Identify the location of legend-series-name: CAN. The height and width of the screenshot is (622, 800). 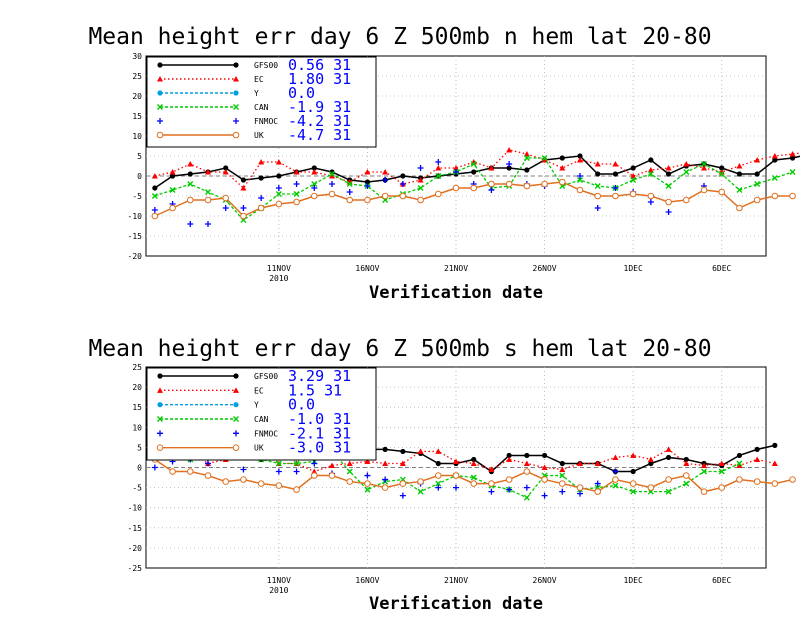
(261, 419).